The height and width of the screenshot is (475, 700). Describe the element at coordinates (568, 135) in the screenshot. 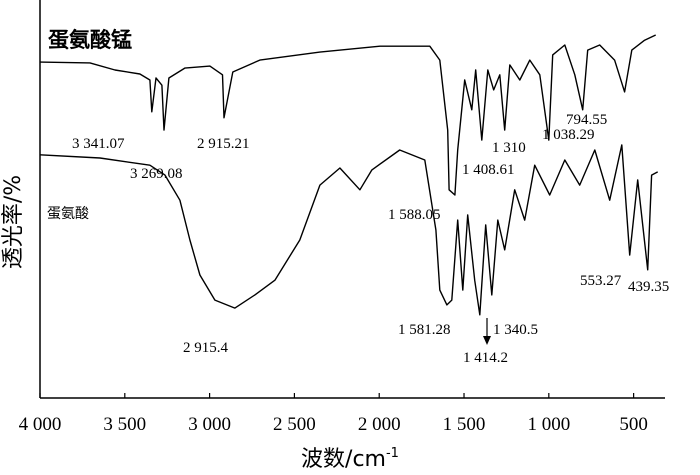

I see `peak-label: 1 038.29` at that location.